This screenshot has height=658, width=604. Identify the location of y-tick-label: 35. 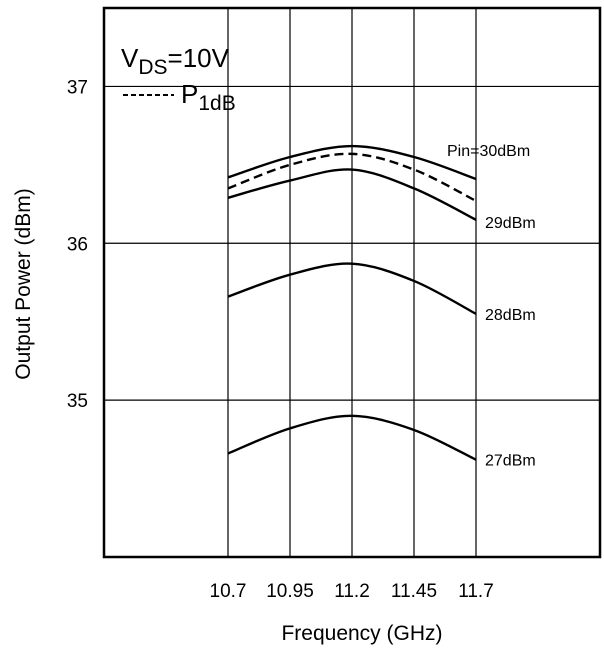
(77, 401).